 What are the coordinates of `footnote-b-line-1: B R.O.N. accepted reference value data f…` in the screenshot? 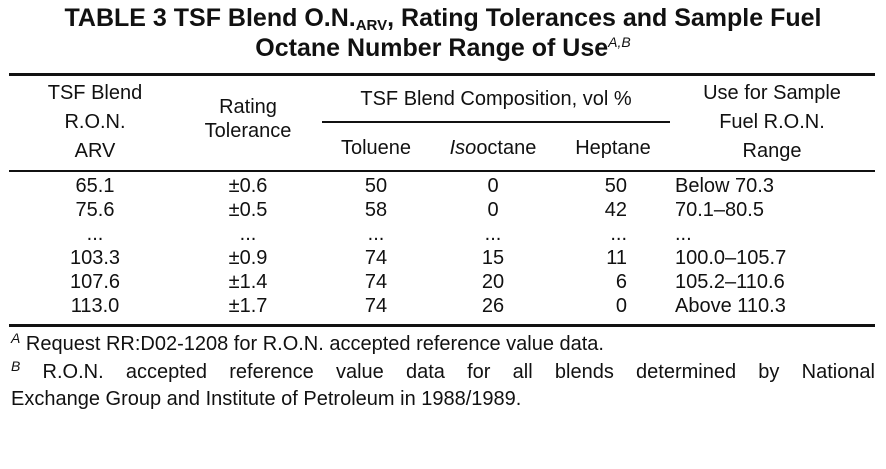 It's located at (443, 371).